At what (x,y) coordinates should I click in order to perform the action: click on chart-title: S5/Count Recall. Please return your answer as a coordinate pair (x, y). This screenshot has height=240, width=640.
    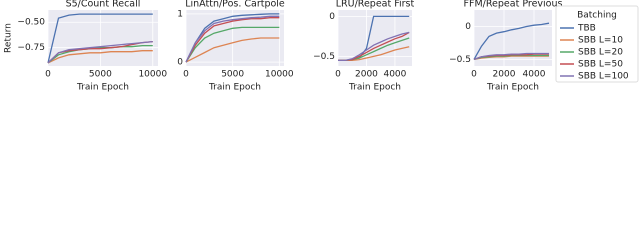
    Looking at the image, I should click on (103, 5).